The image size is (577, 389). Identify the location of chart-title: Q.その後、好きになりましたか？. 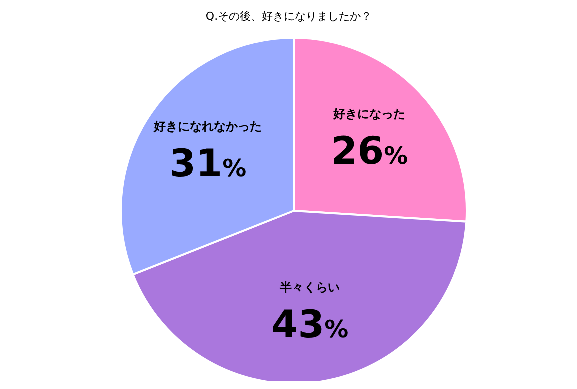
(289, 16).